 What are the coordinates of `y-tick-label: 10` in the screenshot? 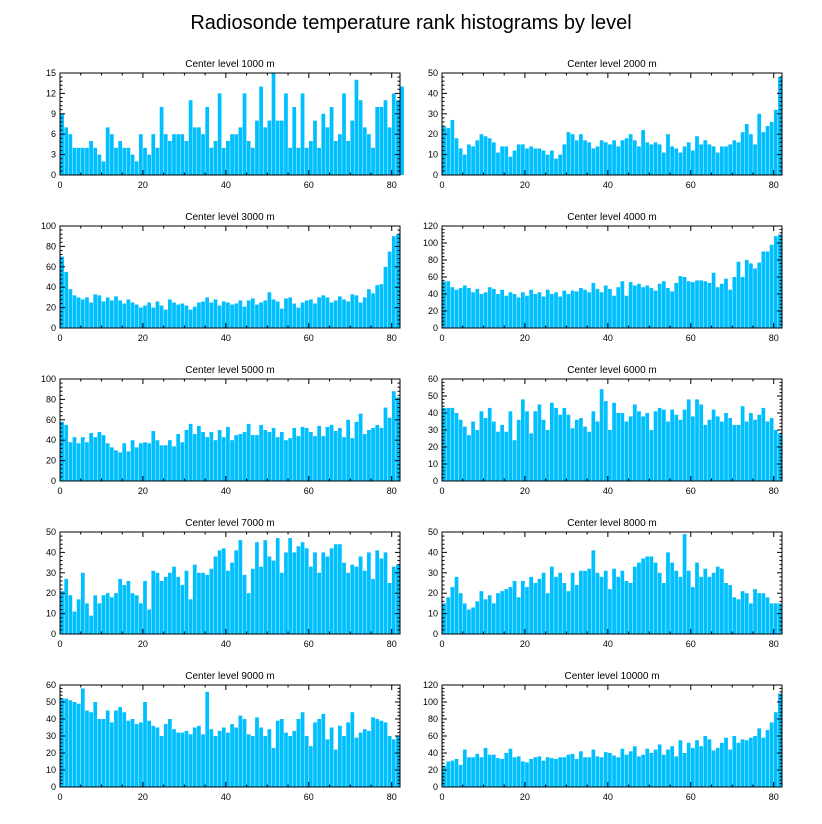 It's located at (433, 464).